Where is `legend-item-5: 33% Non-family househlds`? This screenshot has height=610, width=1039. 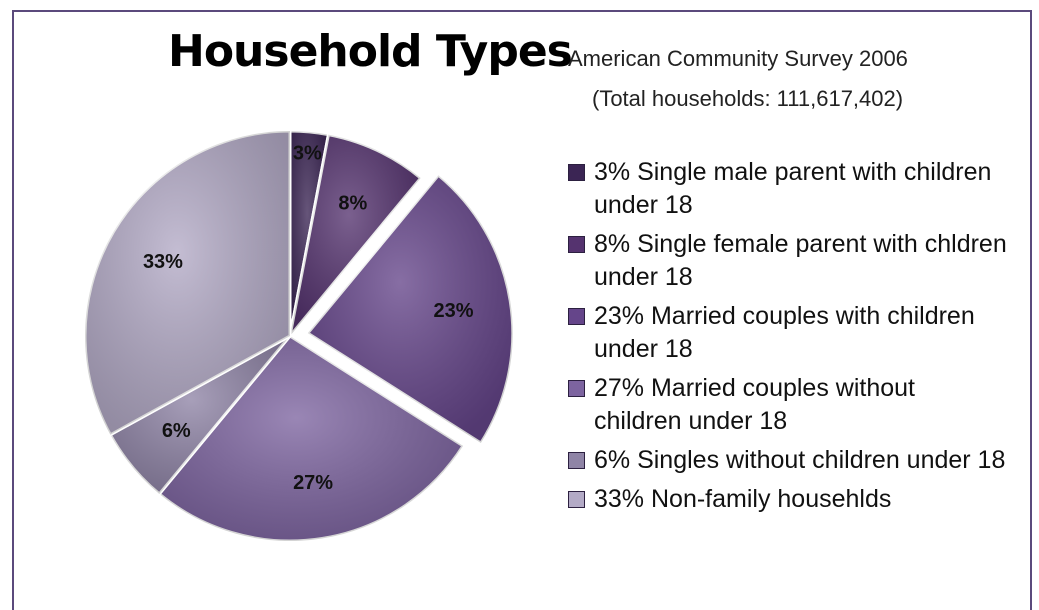 legend-item-5: 33% Non-family househlds is located at coordinates (788, 499).